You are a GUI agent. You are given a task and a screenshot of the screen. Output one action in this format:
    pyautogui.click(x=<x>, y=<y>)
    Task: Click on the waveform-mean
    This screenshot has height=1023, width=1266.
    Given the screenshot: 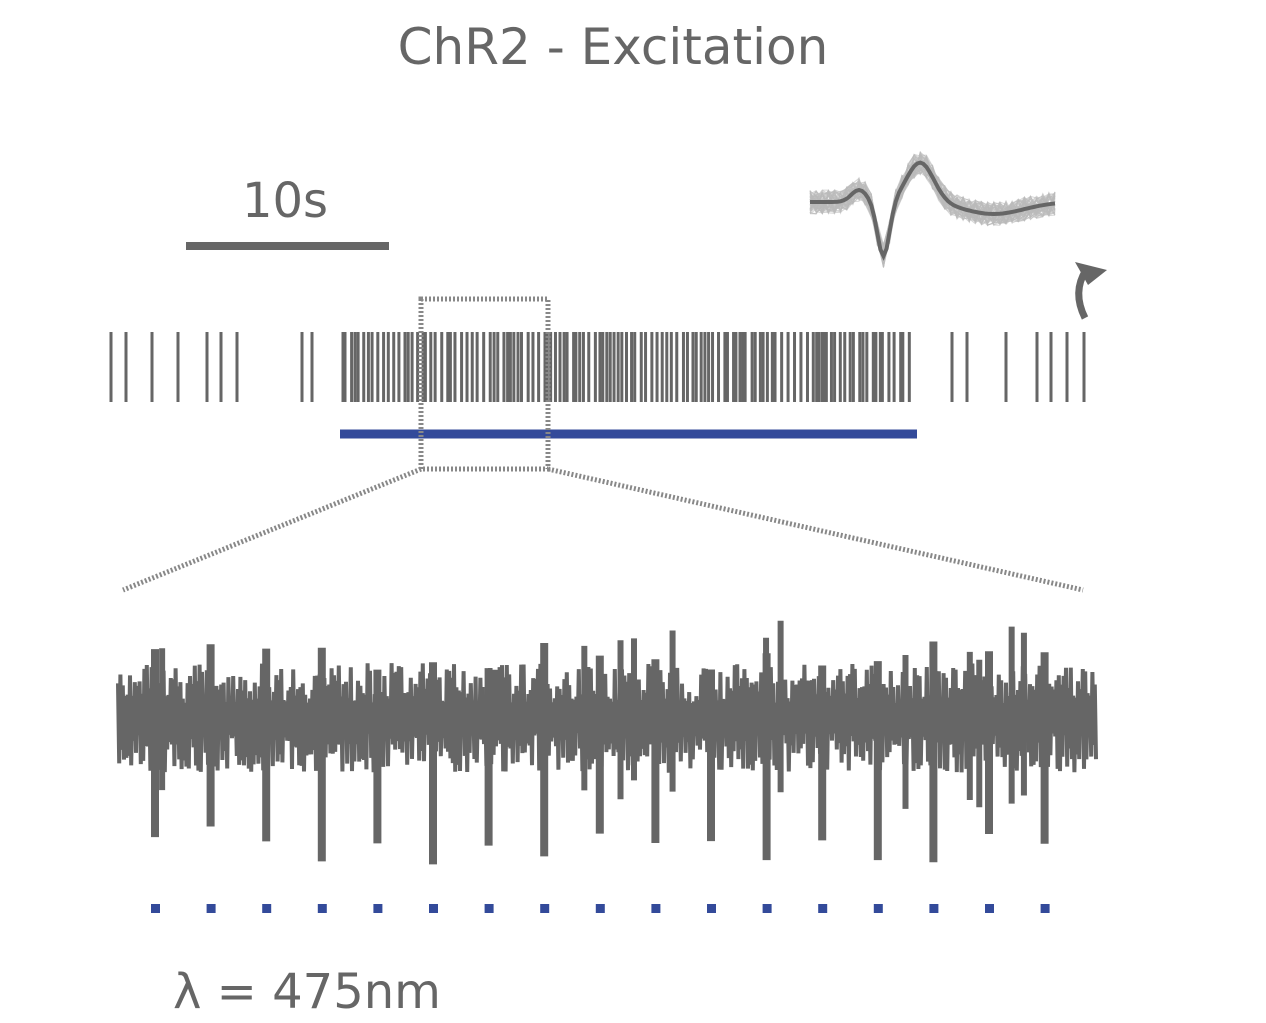 What is the action you would take?
    pyautogui.click(x=933, y=210)
    